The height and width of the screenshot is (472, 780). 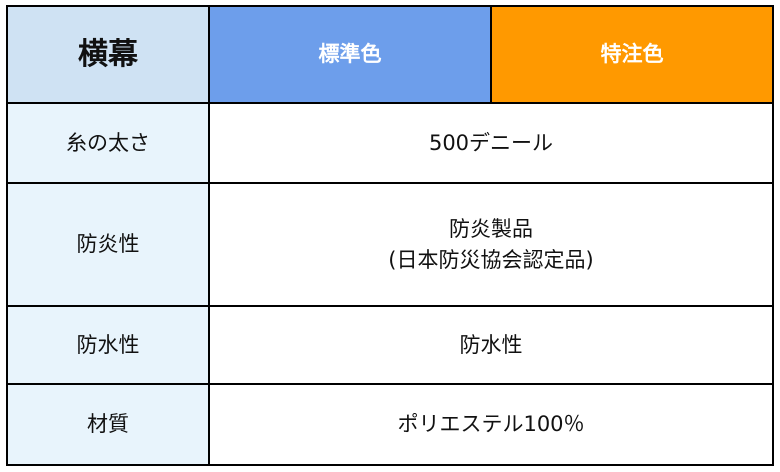 What do you see at coordinates (108, 424) in the screenshot?
I see `row-label: 材質` at bounding box center [108, 424].